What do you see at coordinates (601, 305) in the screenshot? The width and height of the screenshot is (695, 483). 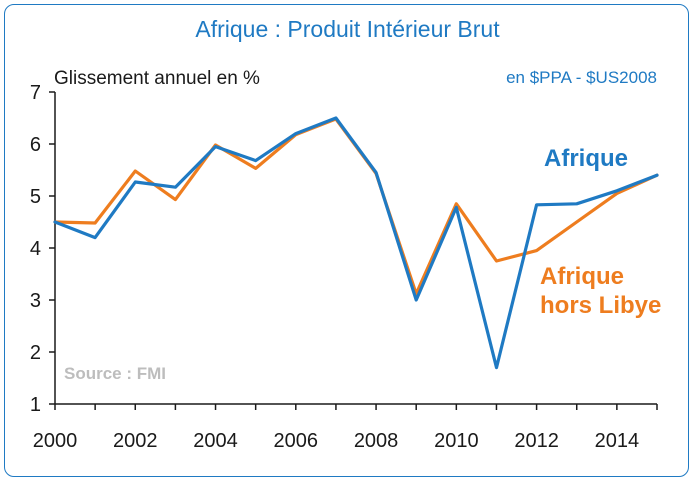 I see `legend-hors-line2: hors Libye` at bounding box center [601, 305].